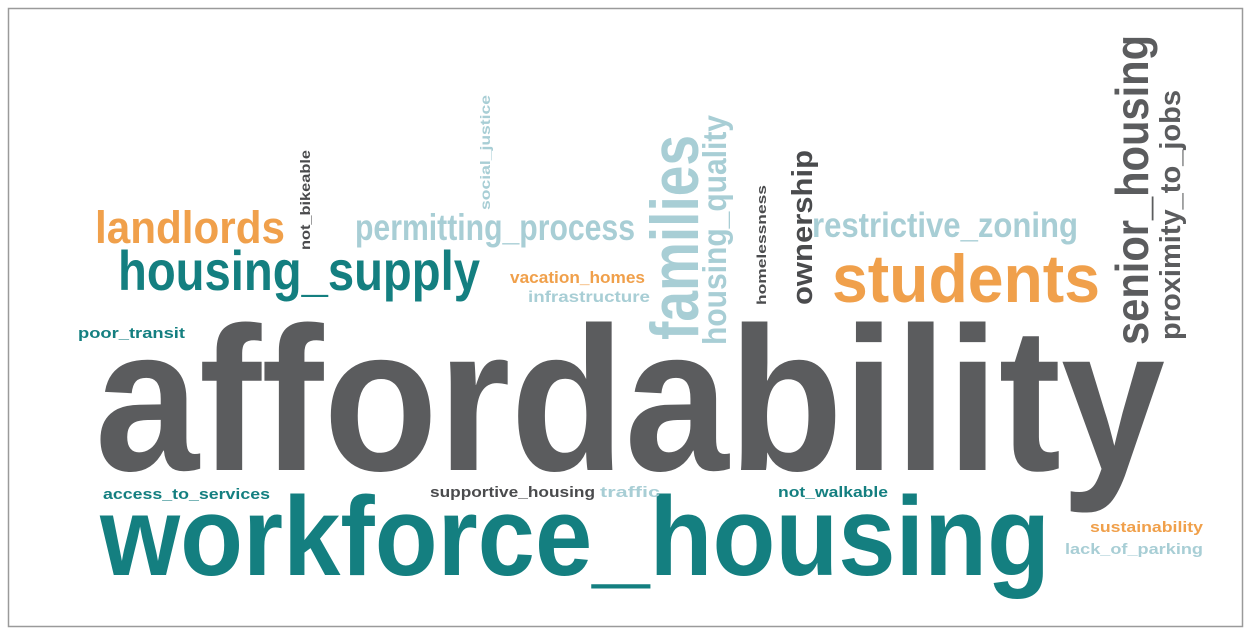 This screenshot has height=635, width=1251. What do you see at coordinates (190, 227) in the screenshot?
I see `word: landlords` at bounding box center [190, 227].